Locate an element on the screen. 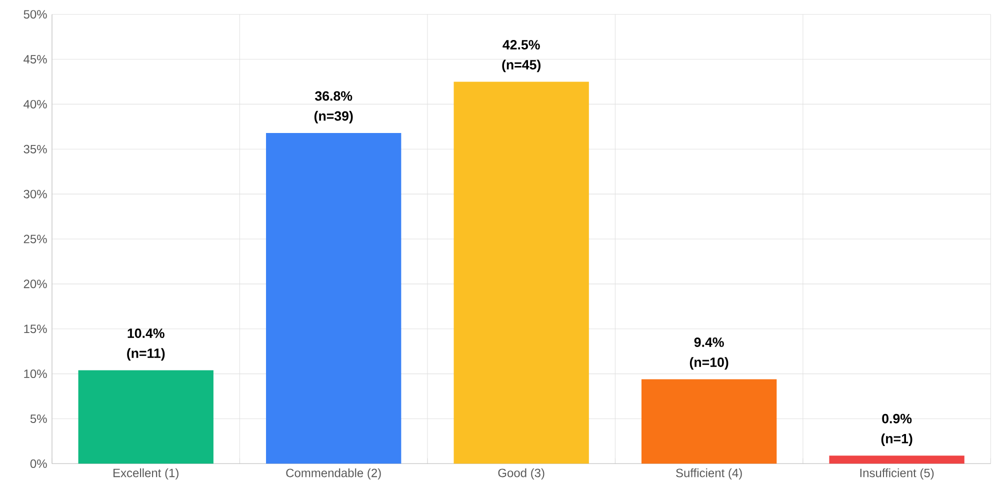  x-tick-label: Commendable (2) is located at coordinates (333, 474).